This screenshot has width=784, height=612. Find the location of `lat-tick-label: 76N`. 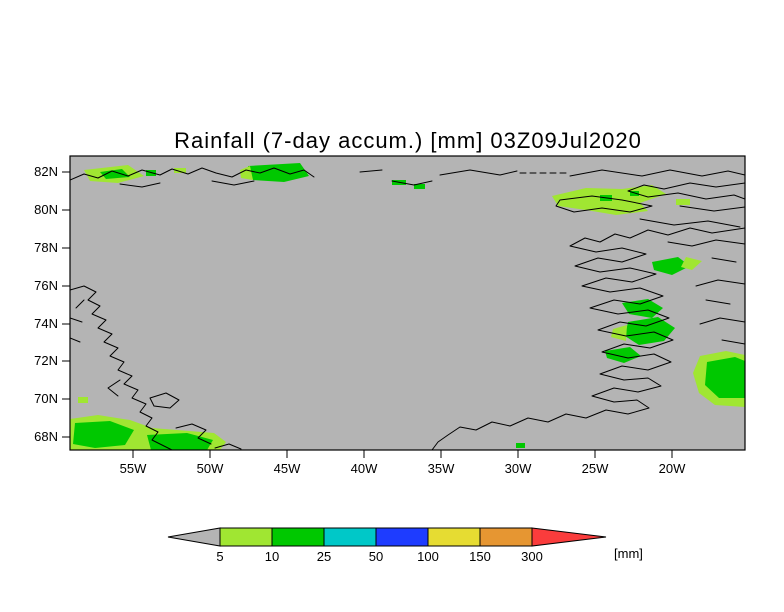

lat-tick-label: 76N is located at coordinates (46, 285).